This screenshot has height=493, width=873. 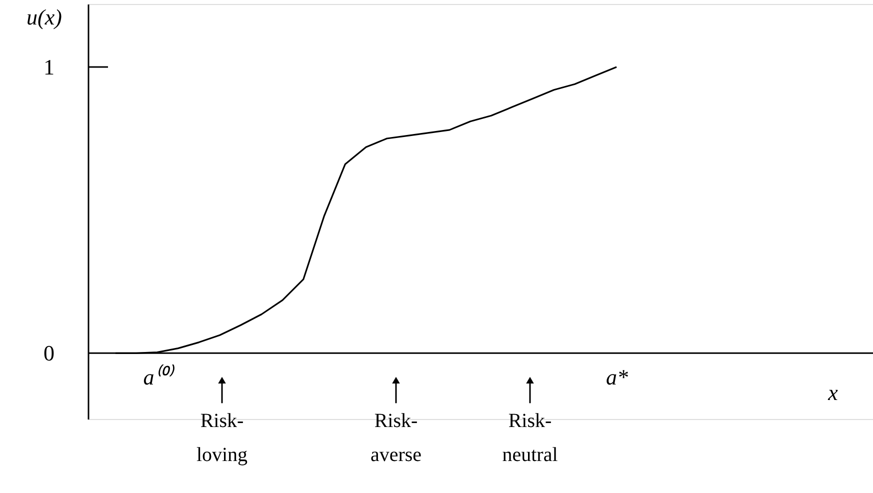 What do you see at coordinates (832, 393) in the screenshot?
I see `text: x` at bounding box center [832, 393].